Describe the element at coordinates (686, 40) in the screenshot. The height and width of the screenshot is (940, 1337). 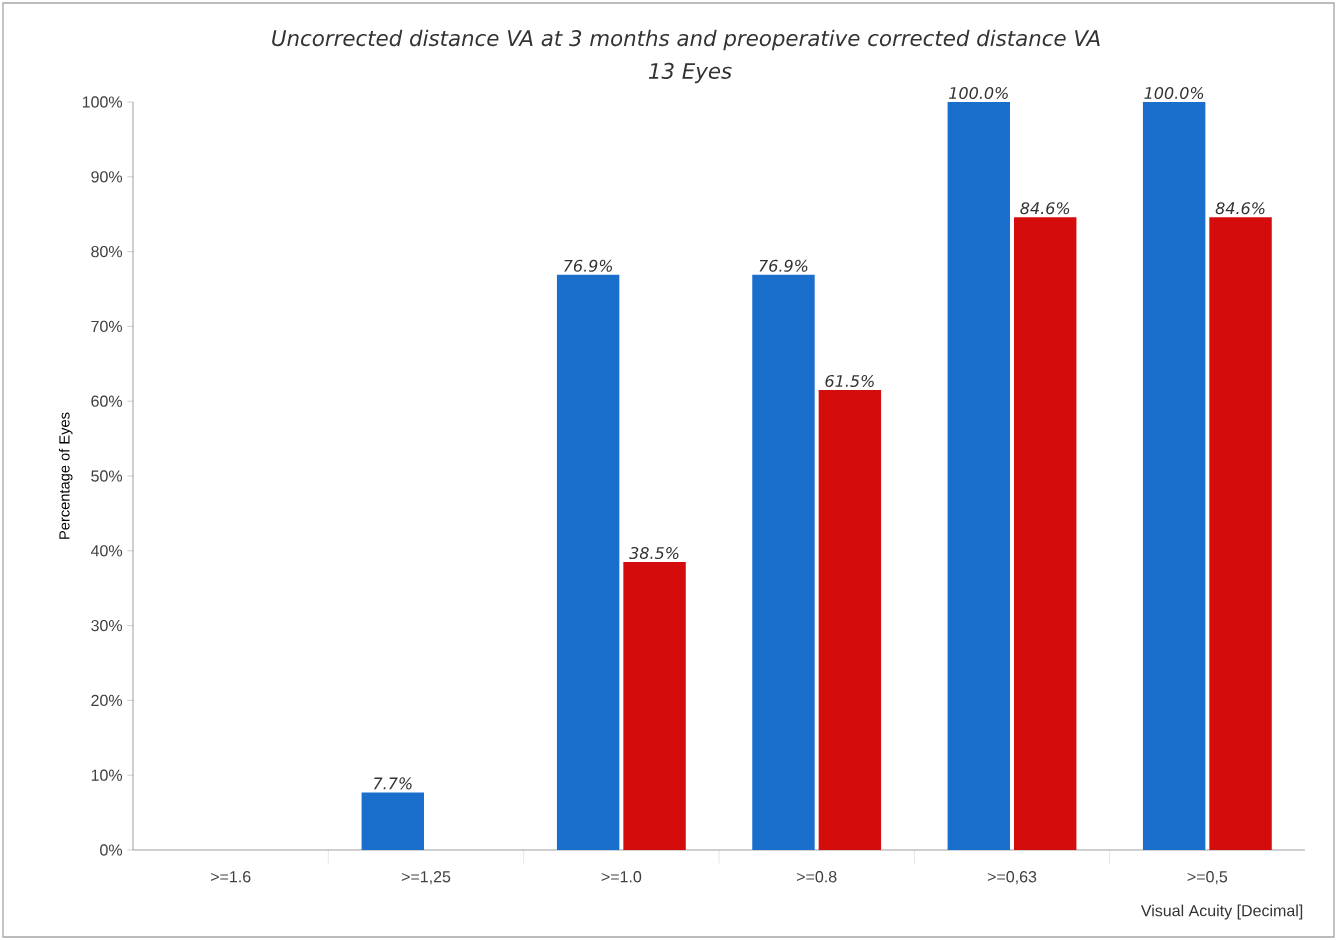
I see `chart-title: Uncorrected distance VA at 3 months and preoperative corrected distance VA` at that location.